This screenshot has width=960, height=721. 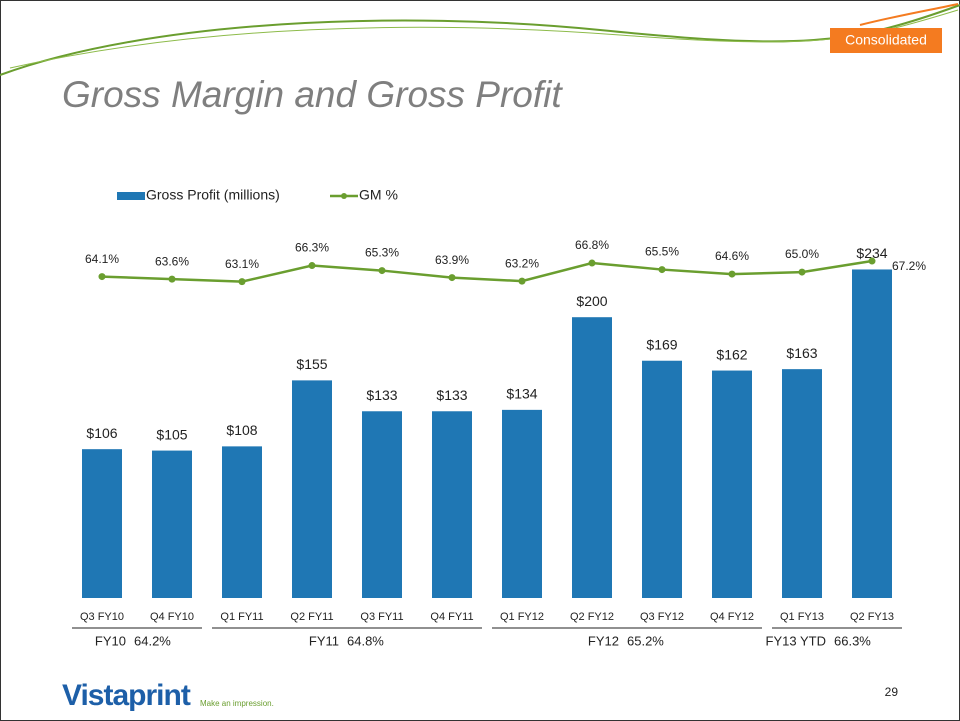 What do you see at coordinates (110, 640) in the screenshot?
I see `group-name: FY10` at bounding box center [110, 640].